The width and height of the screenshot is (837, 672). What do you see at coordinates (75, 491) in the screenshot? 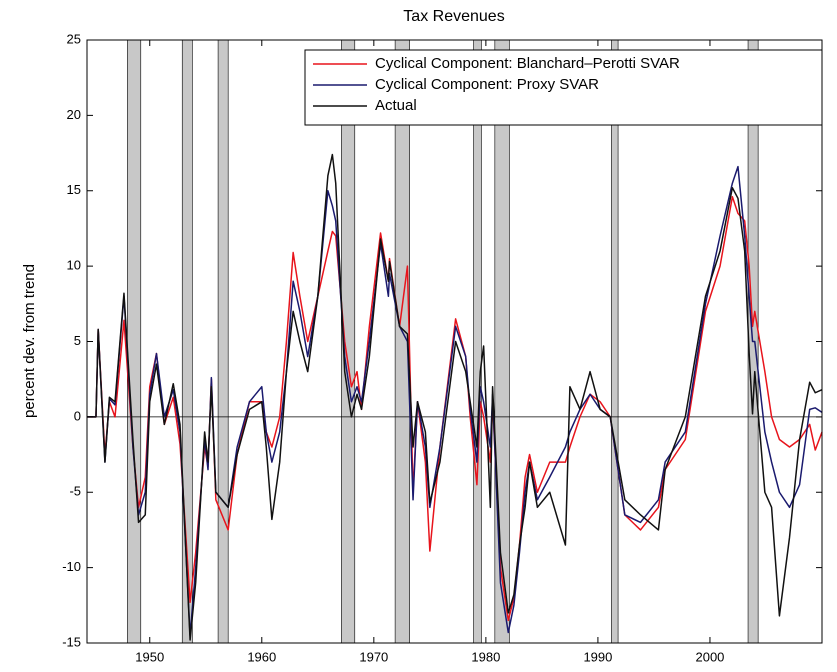
I see `y-tick-label: -5` at bounding box center [75, 491].